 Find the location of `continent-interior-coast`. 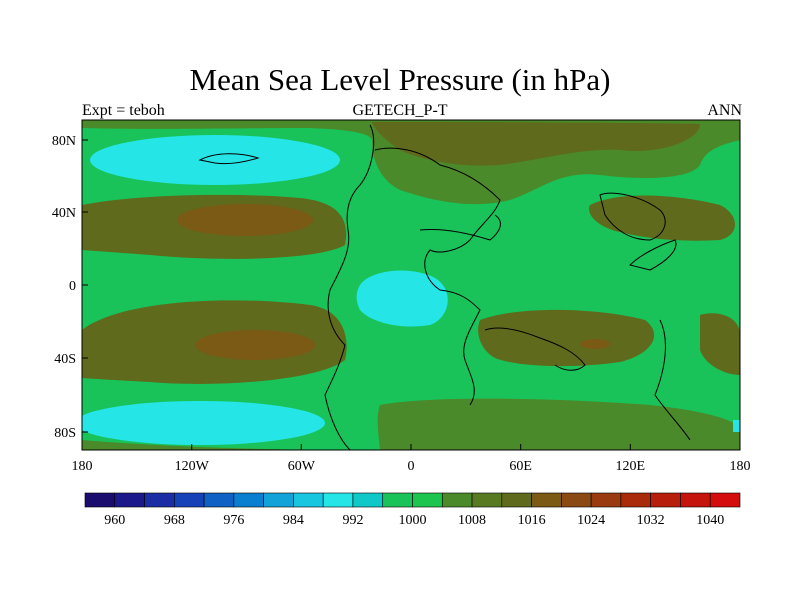

continent-interior-coast is located at coordinates (437, 276).